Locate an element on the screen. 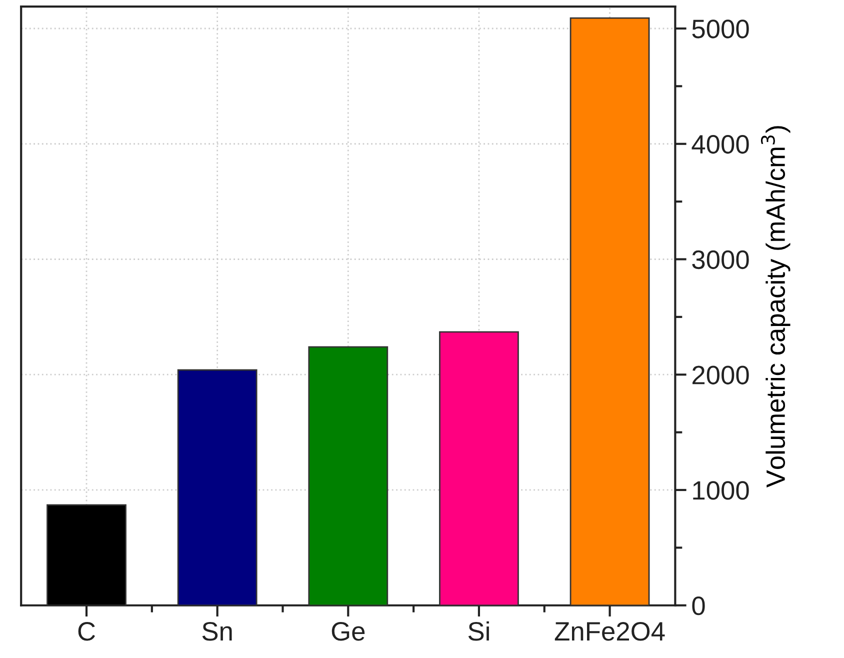 Image resolution: width=844 pixels, height=658 pixels. x-tick-label: Si is located at coordinates (478, 631).